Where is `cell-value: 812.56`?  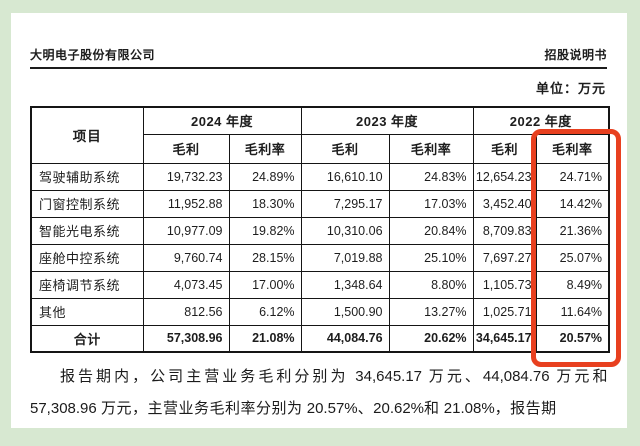
cell-value: 812.56 is located at coordinates (186, 311).